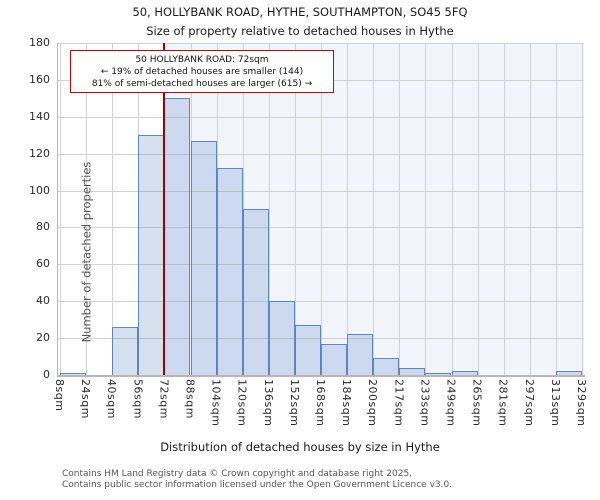 The width and height of the screenshot is (600, 500). I want to click on x-tick-label-217sqm: 217sqm, so click(399, 403).